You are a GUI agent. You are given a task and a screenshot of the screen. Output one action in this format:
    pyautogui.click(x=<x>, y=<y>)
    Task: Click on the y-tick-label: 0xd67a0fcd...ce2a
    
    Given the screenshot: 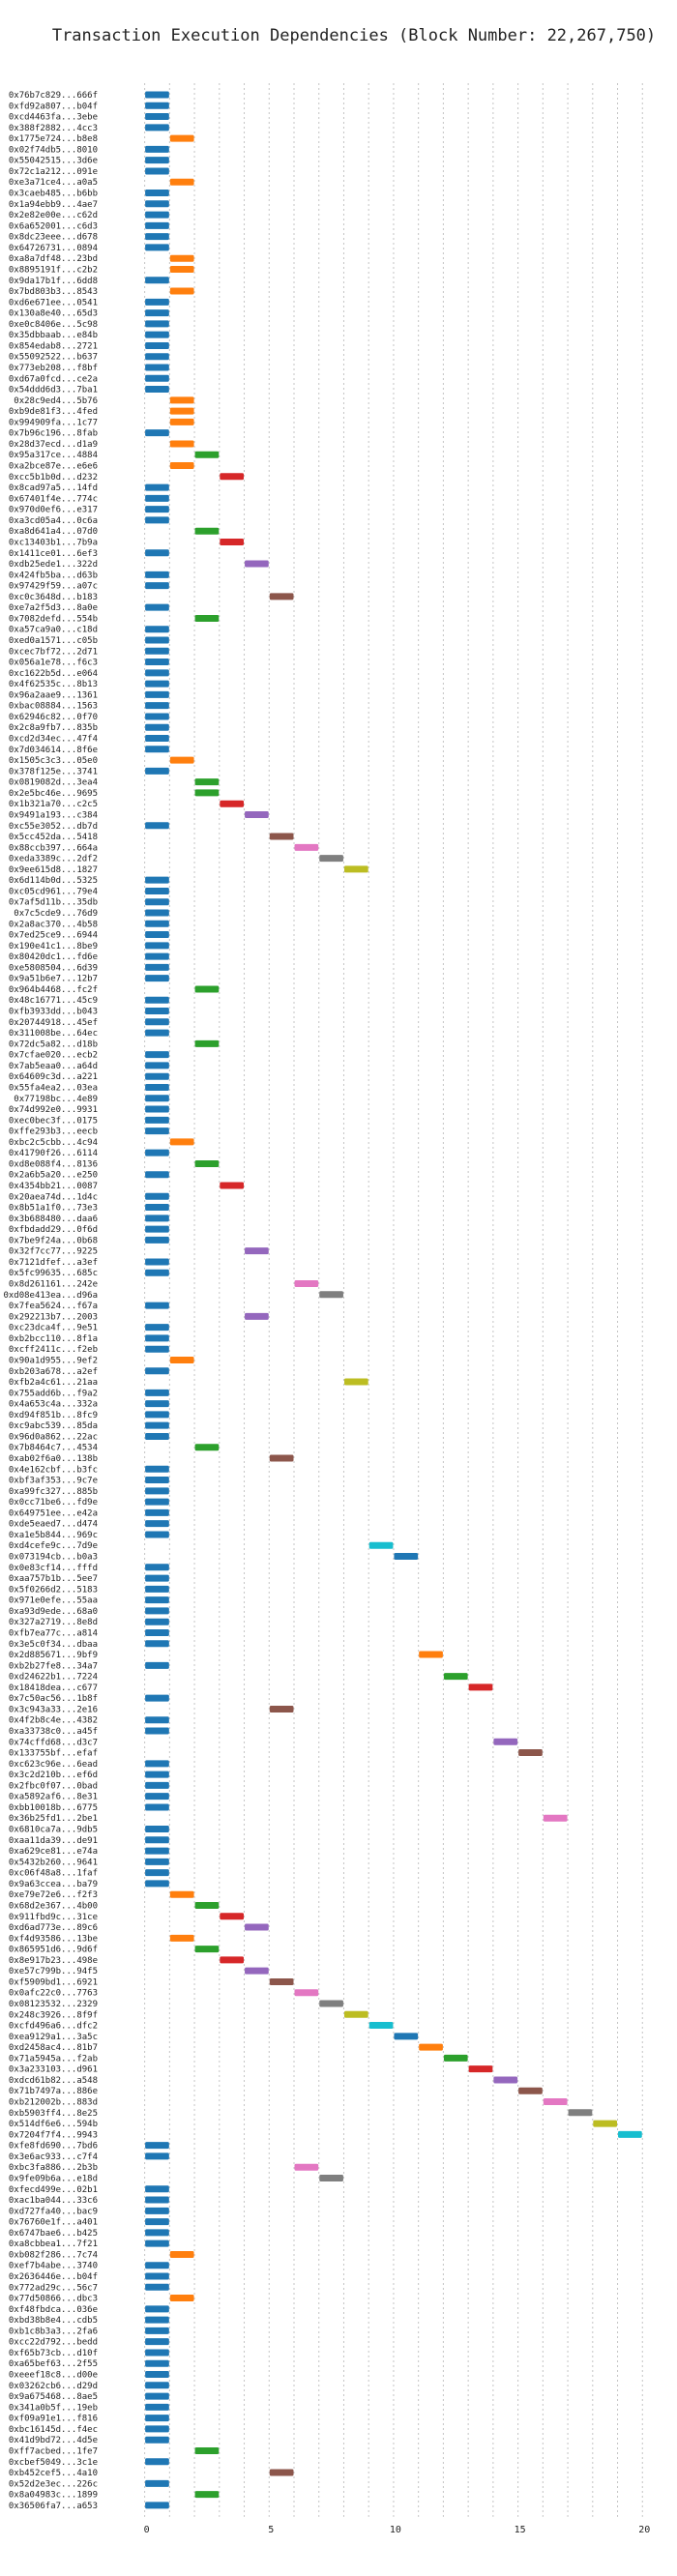 What is the action you would take?
    pyautogui.click(x=53, y=379)
    